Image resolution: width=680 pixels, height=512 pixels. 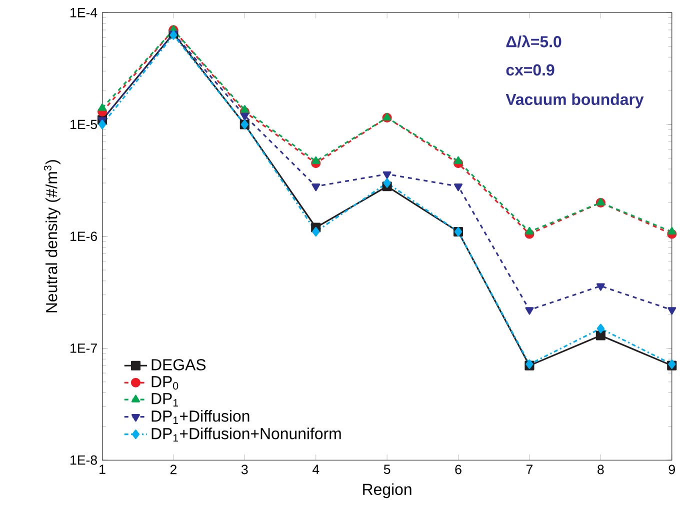 I want to click on x-tick-label: 4, so click(x=316, y=469).